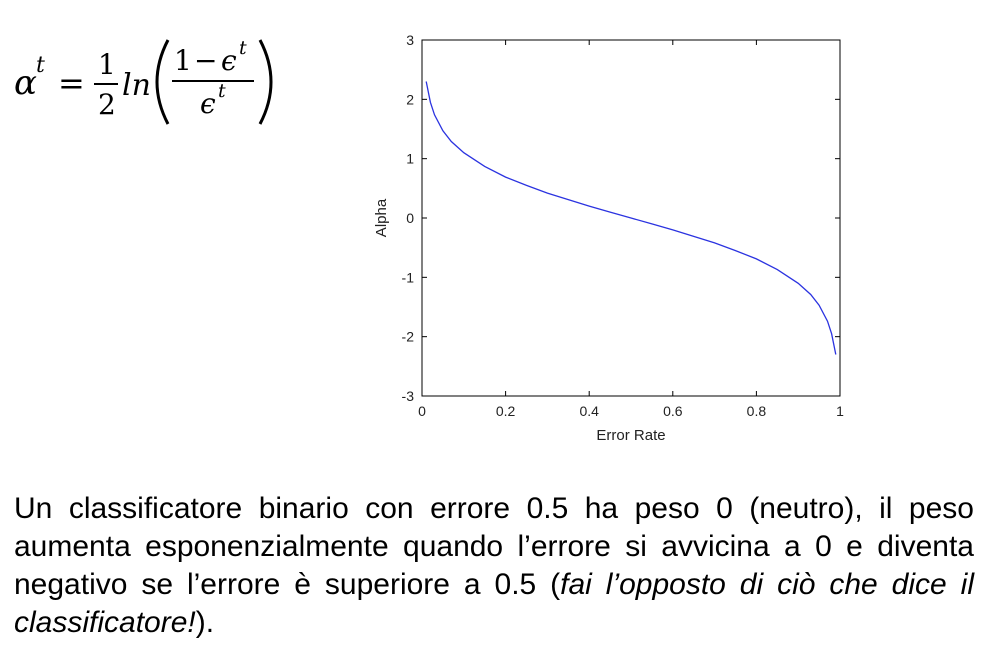  I want to click on formula-frac-denominator-t: t, so click(222, 91).